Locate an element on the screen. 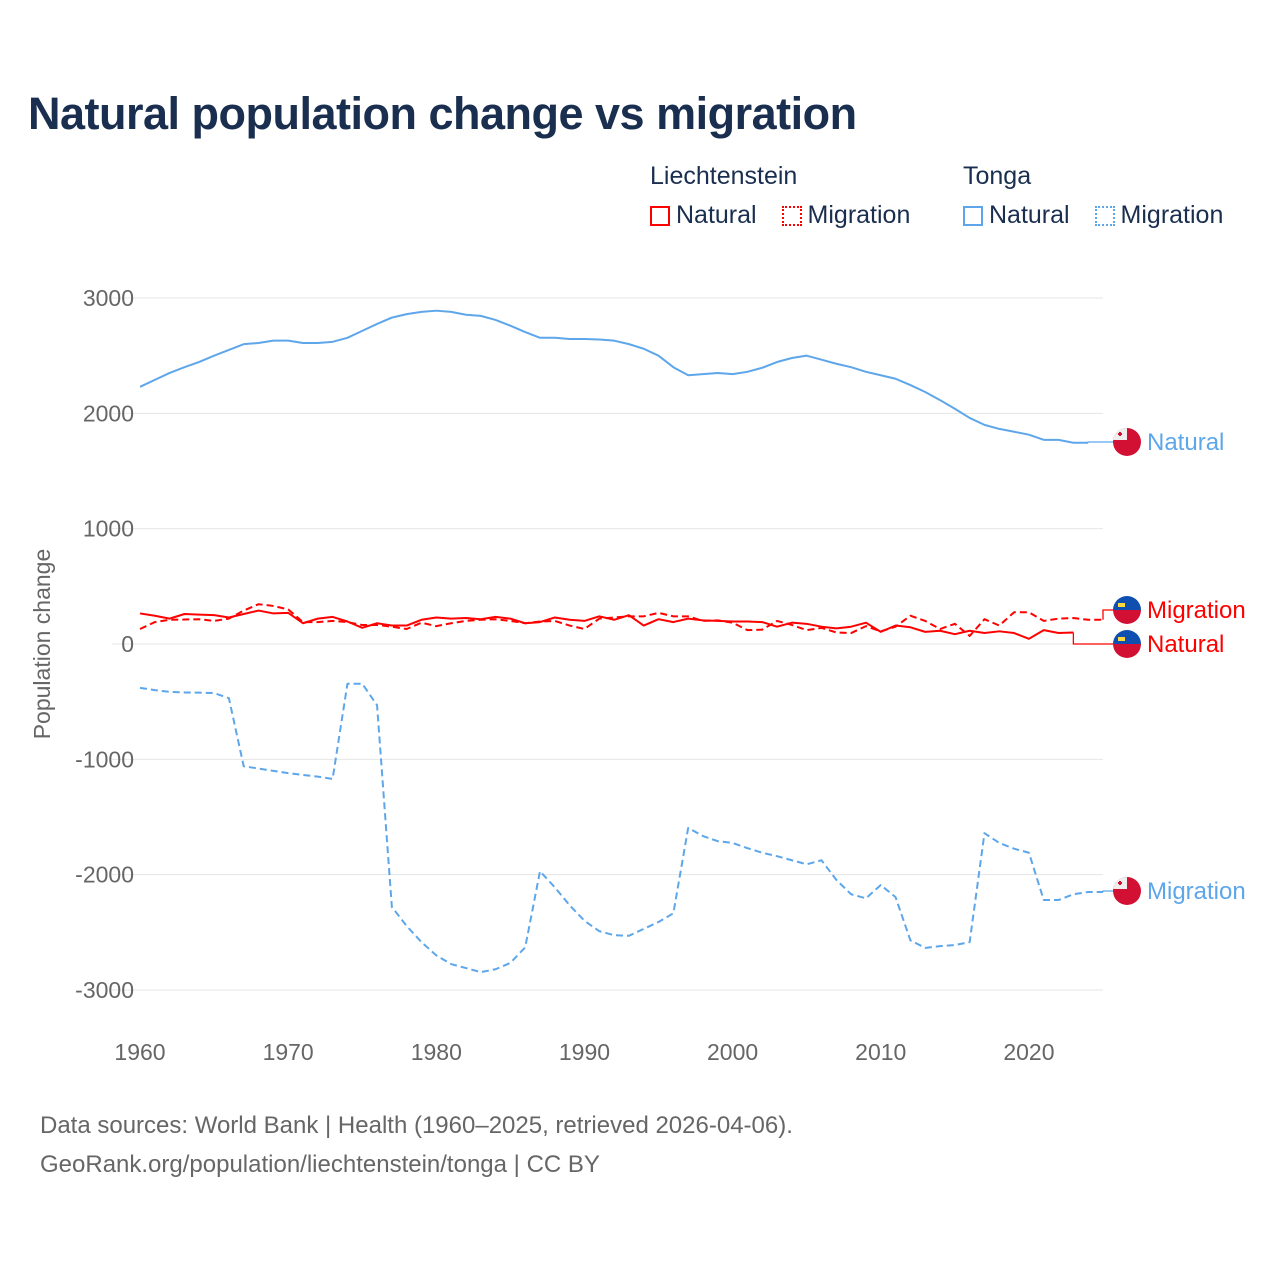  y-tick-label: -1000 is located at coordinates (104, 759).